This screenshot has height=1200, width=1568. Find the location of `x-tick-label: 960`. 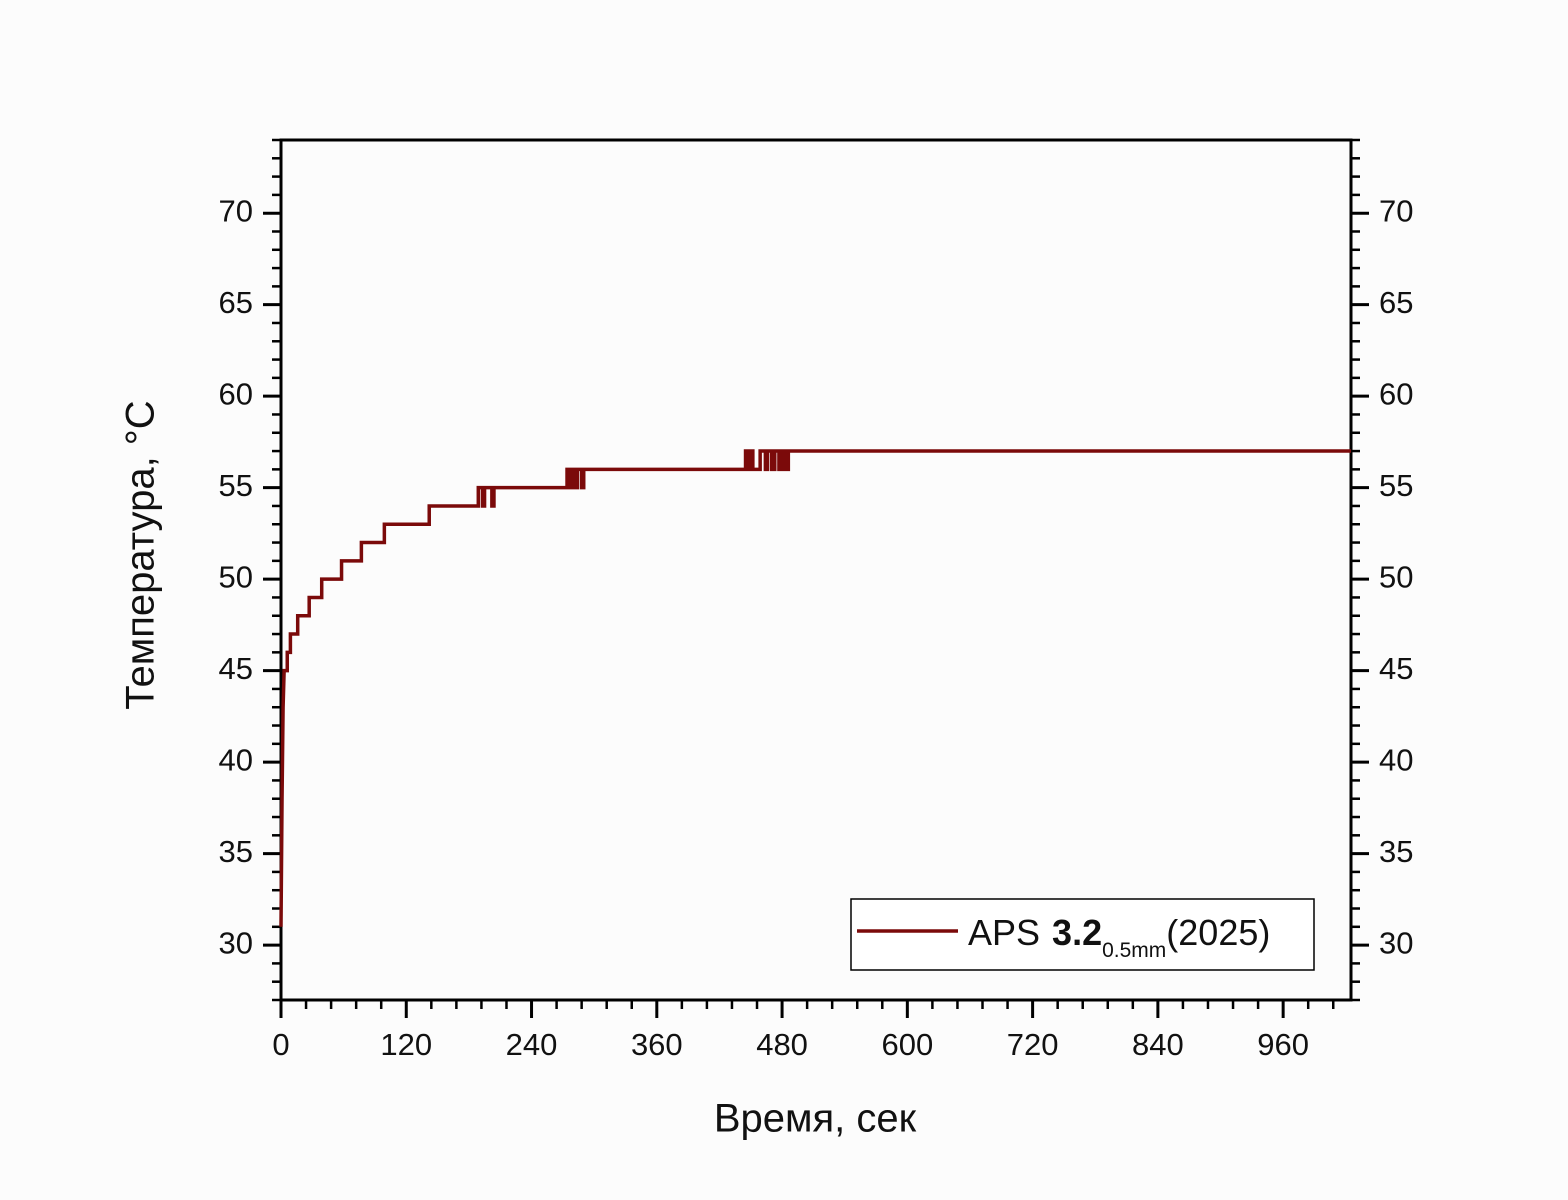

x-tick-label: 960 is located at coordinates (1283, 1044).